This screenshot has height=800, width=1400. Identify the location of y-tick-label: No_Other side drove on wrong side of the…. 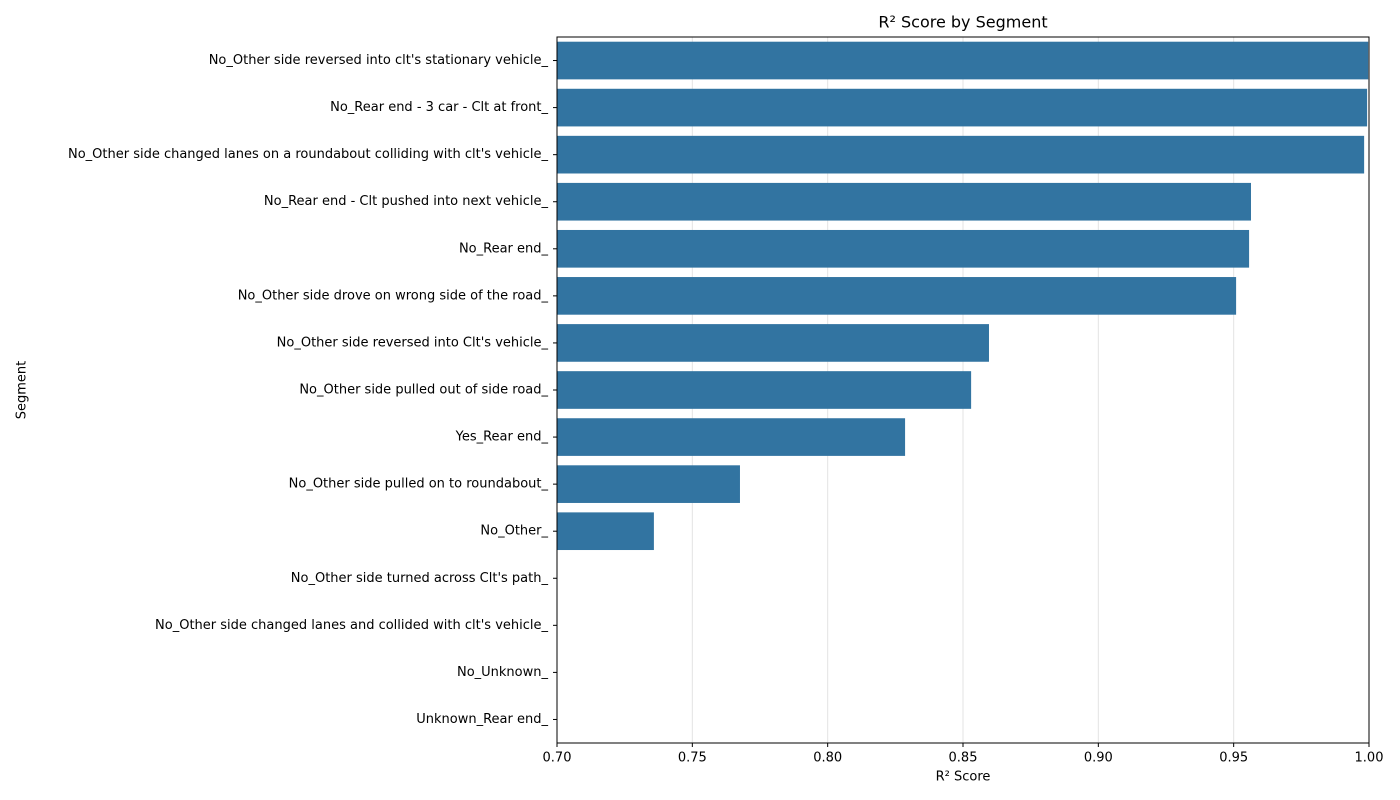
(393, 295).